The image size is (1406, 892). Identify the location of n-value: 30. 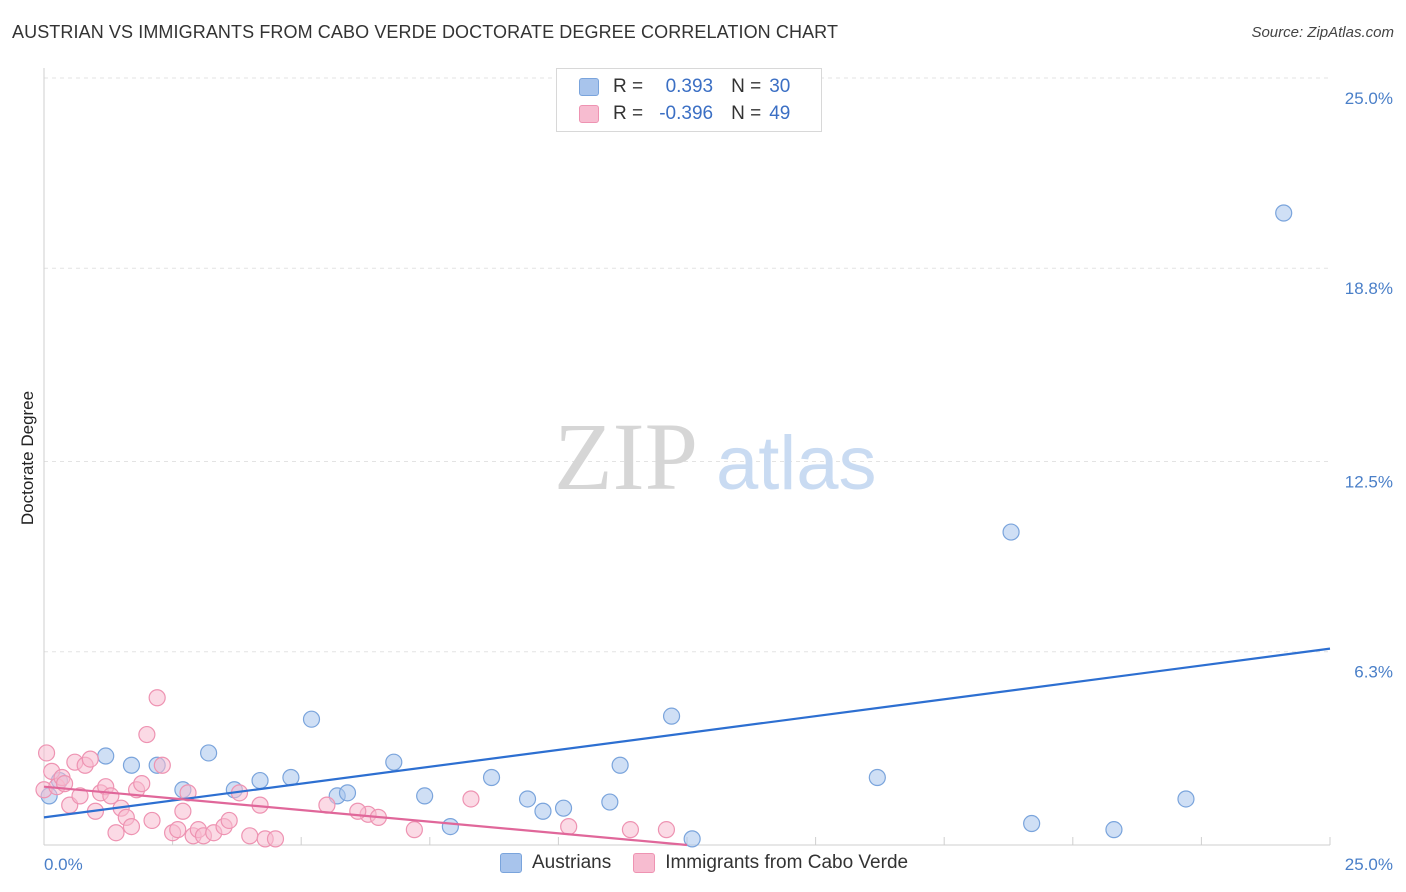
(780, 86).